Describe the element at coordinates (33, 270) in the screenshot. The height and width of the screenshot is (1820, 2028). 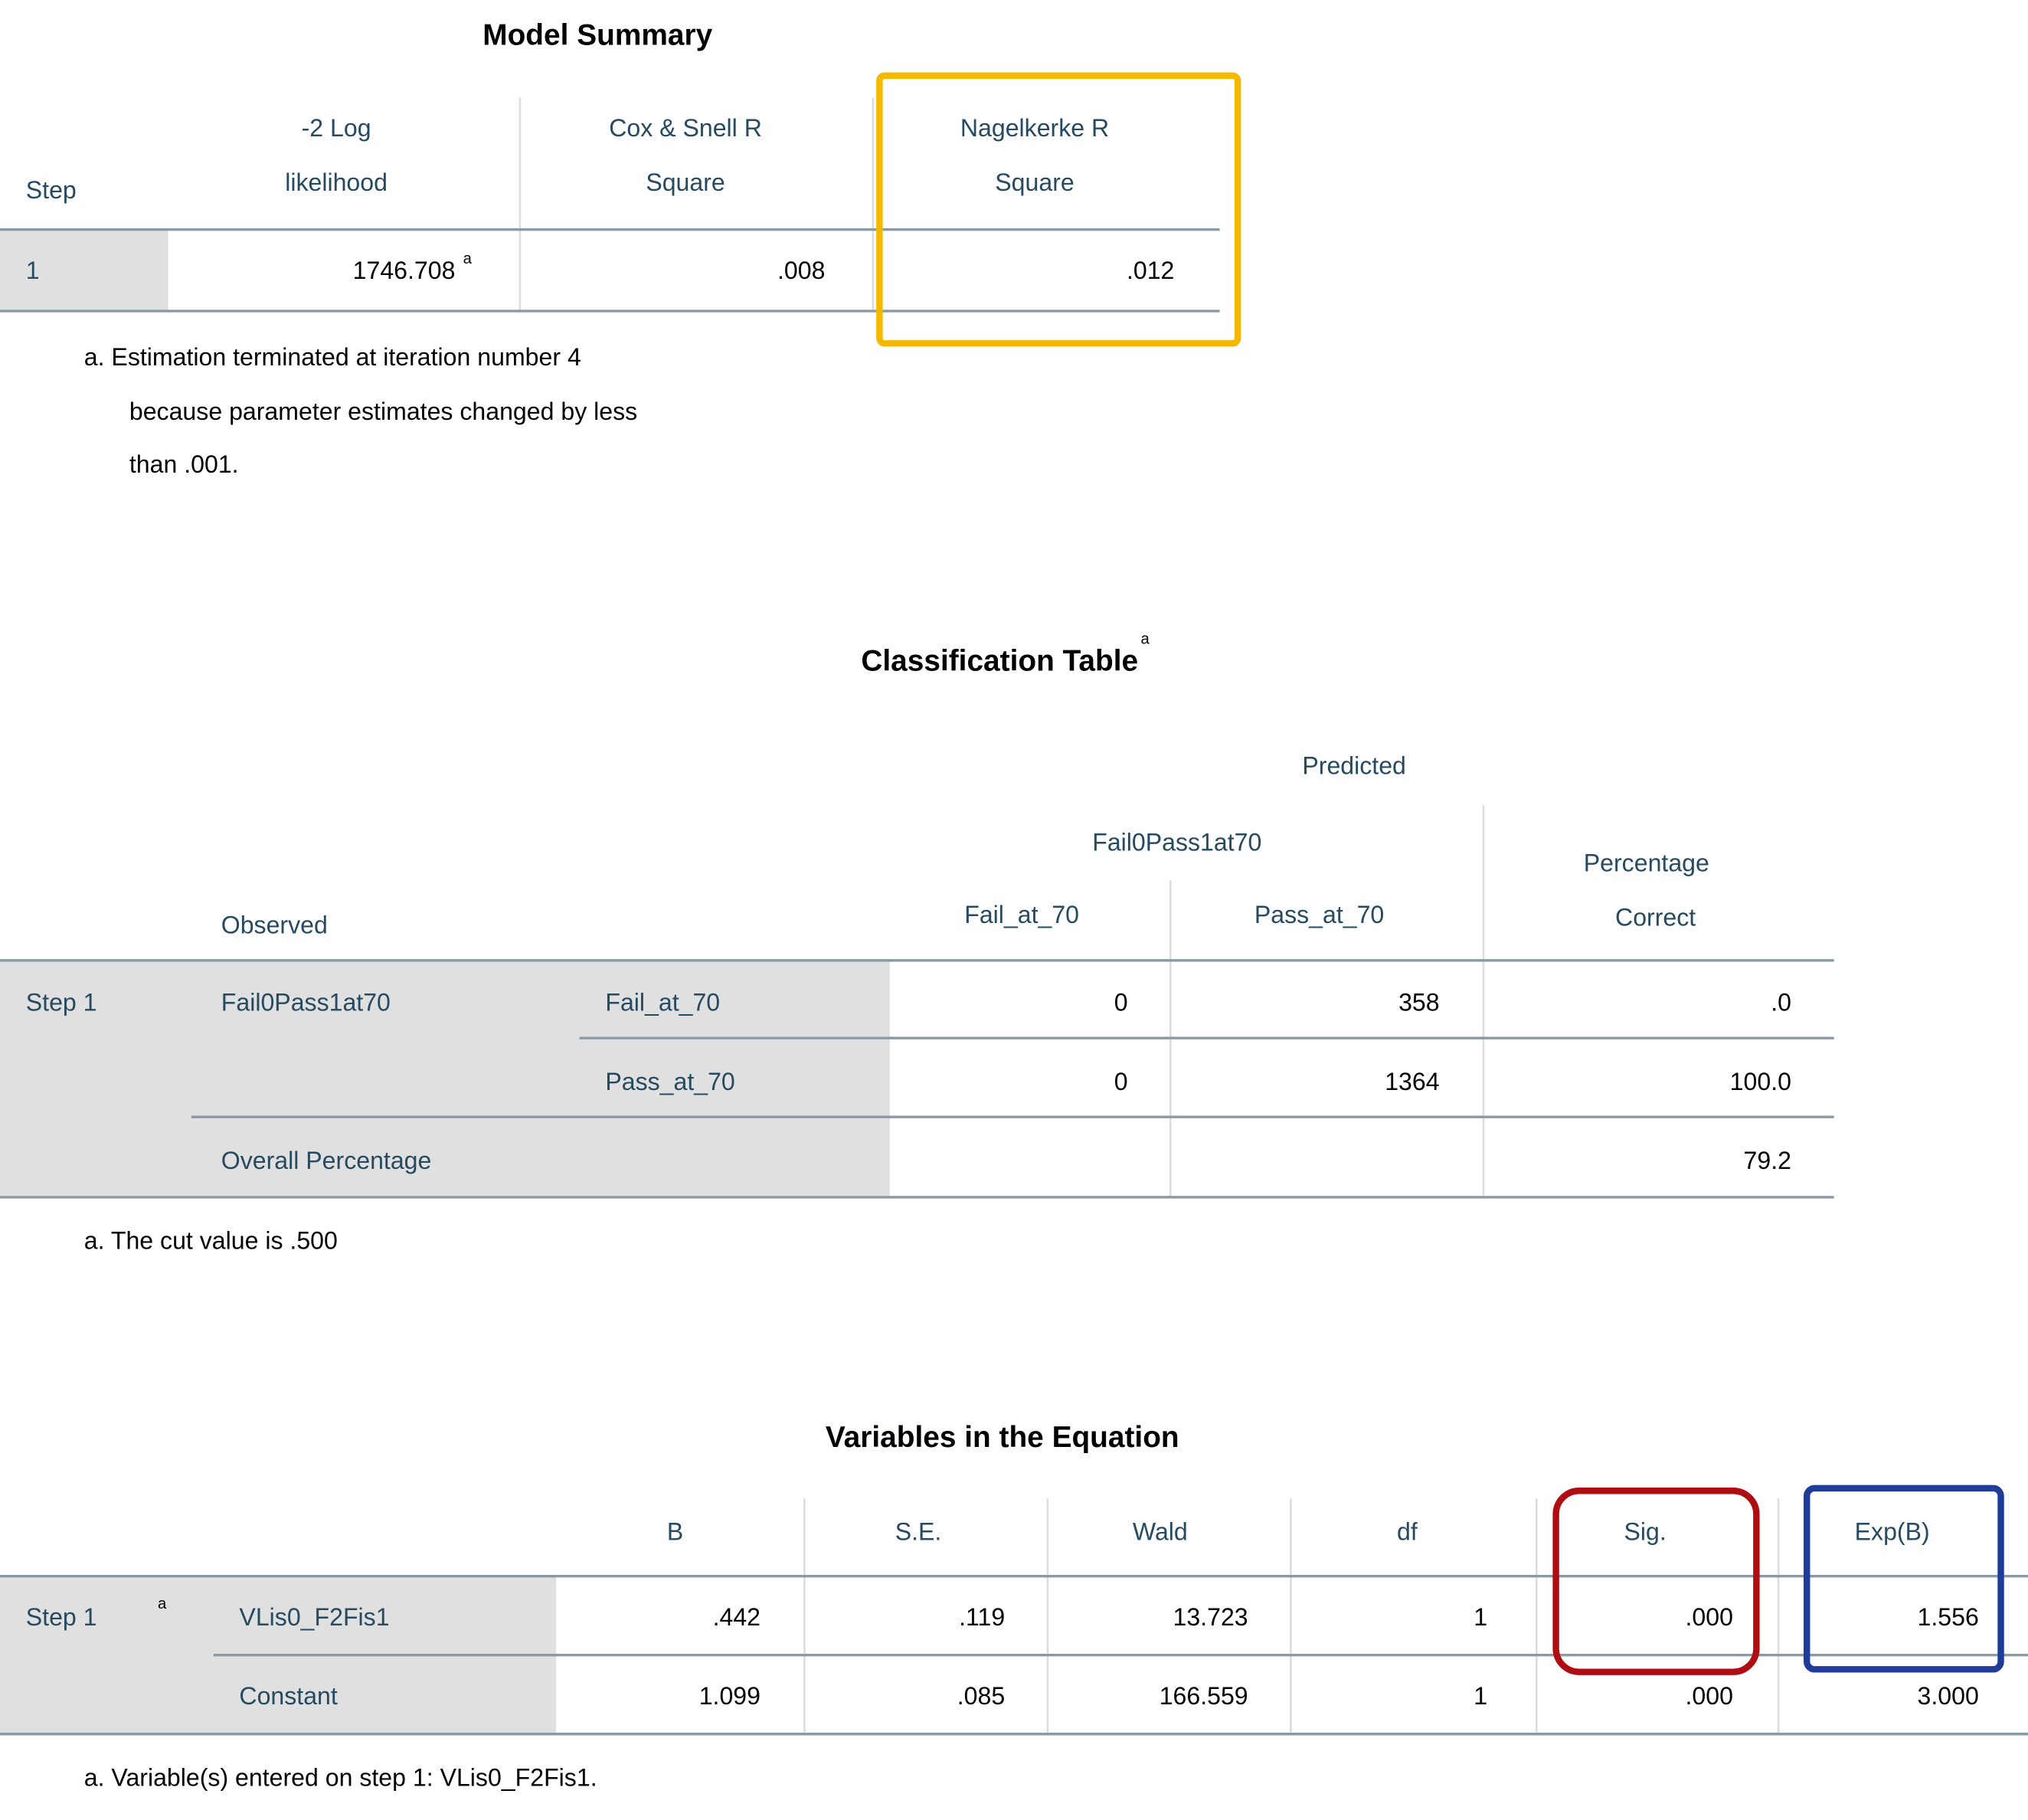
I see `row-header: 1` at that location.